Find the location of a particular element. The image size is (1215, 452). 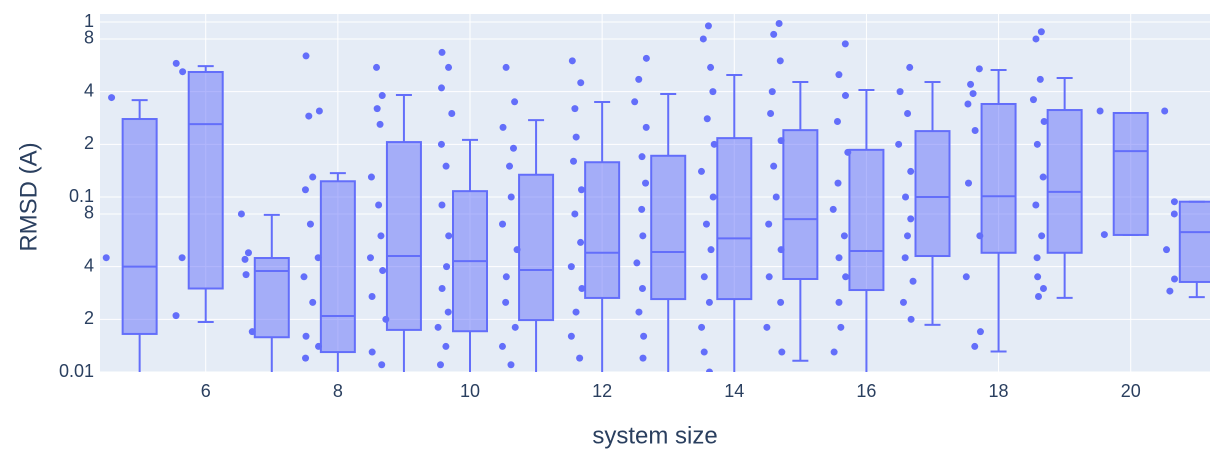

x-tick-label: 16 is located at coordinates (866, 391).